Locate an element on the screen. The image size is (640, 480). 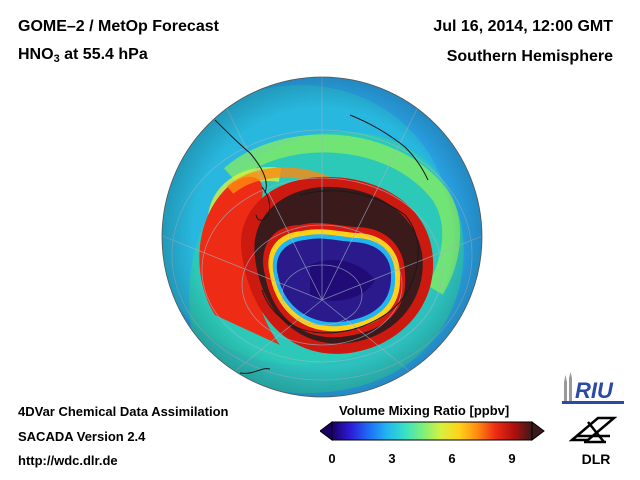
colorbar-tick-9: 9 is located at coordinates (512, 458).